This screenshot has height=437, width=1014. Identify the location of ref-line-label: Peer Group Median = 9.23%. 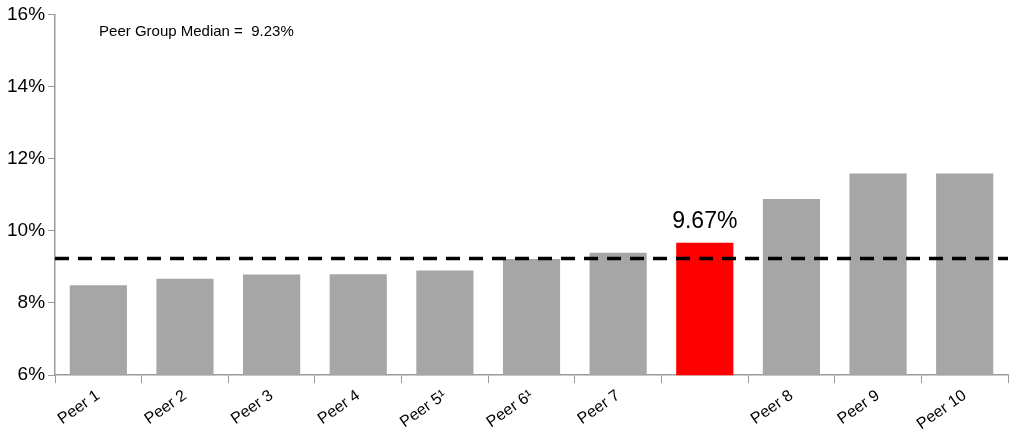
(196, 31).